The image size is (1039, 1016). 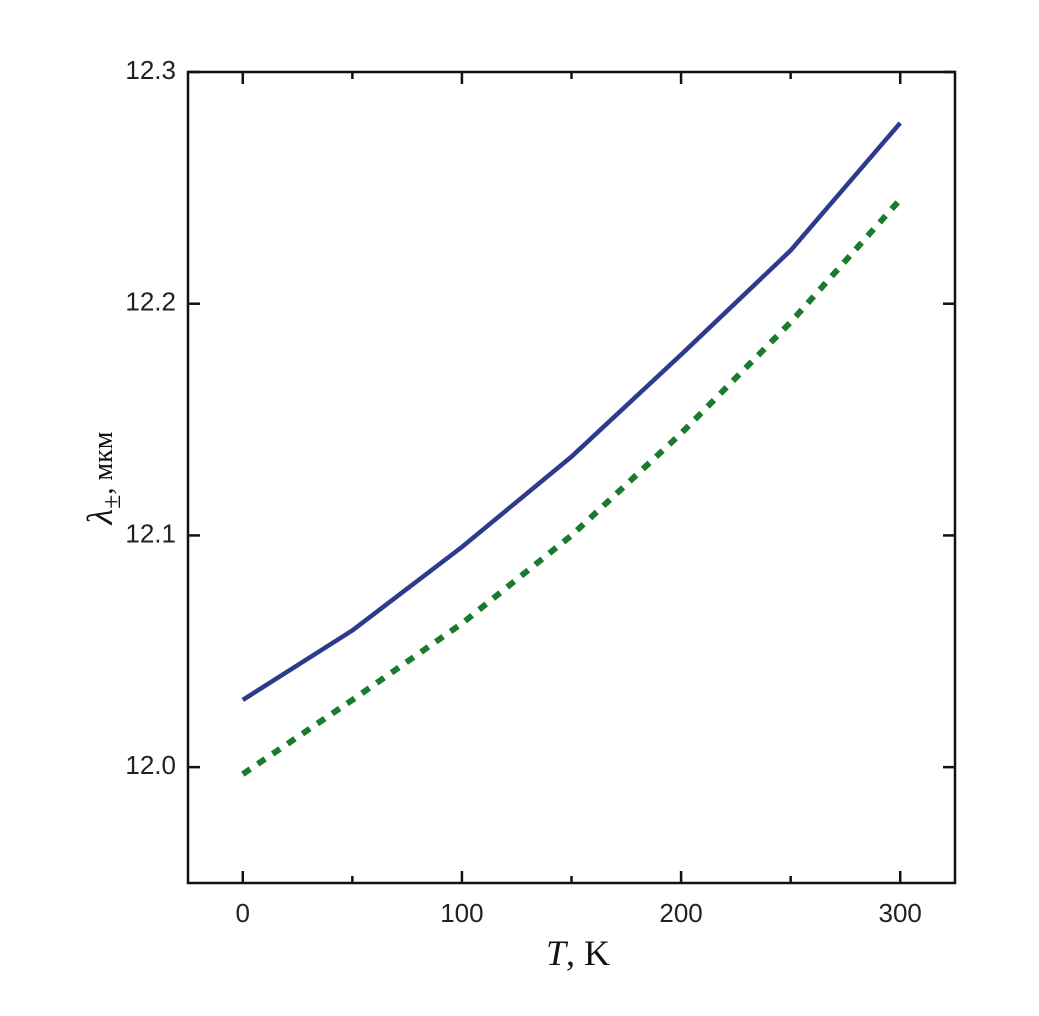 I want to click on y-axis-label: λ±, мкм, so click(x=103, y=478).